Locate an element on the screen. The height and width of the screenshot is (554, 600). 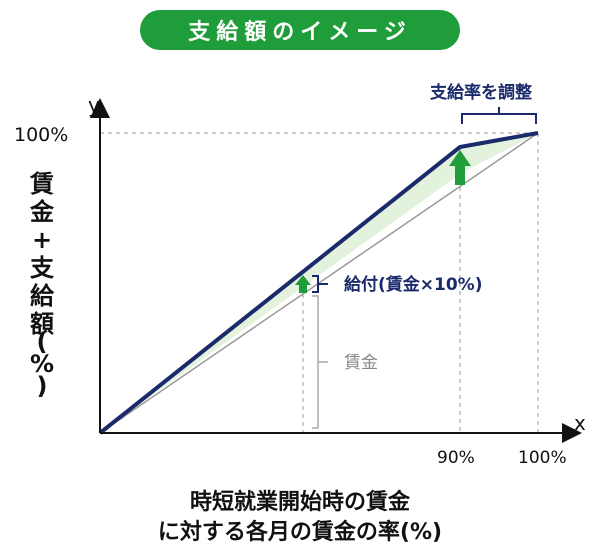
title-banner: 支給額のイメージ is located at coordinates (300, 30).